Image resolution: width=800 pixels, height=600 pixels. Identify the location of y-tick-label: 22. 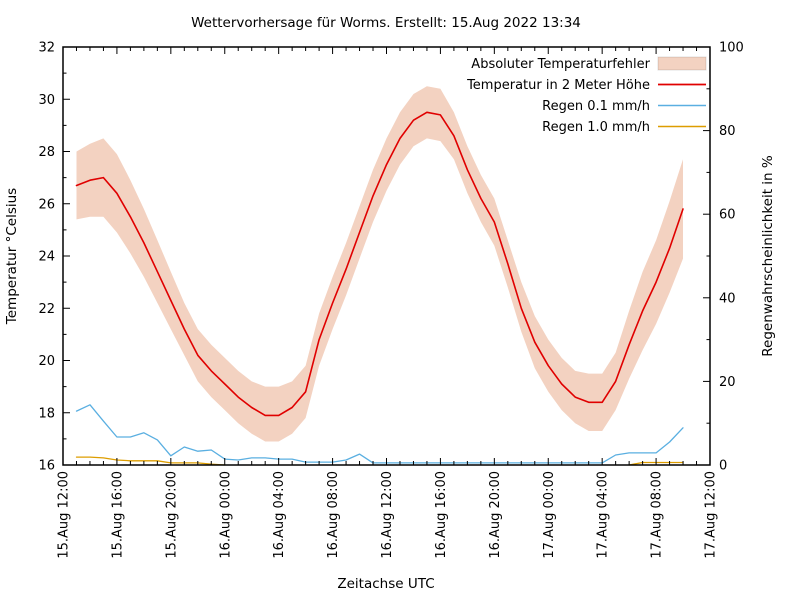
(46, 309).